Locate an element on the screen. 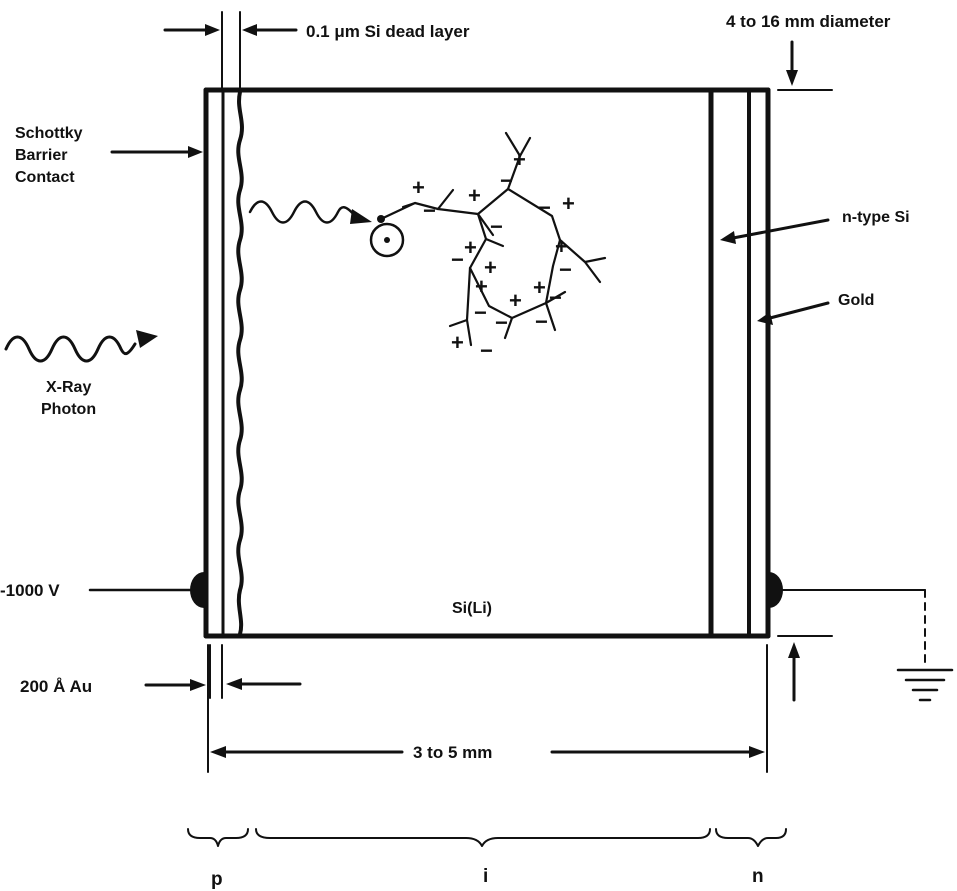 The height and width of the screenshot is (891, 957). dead-layer-boundary is located at coordinates (240, 363).